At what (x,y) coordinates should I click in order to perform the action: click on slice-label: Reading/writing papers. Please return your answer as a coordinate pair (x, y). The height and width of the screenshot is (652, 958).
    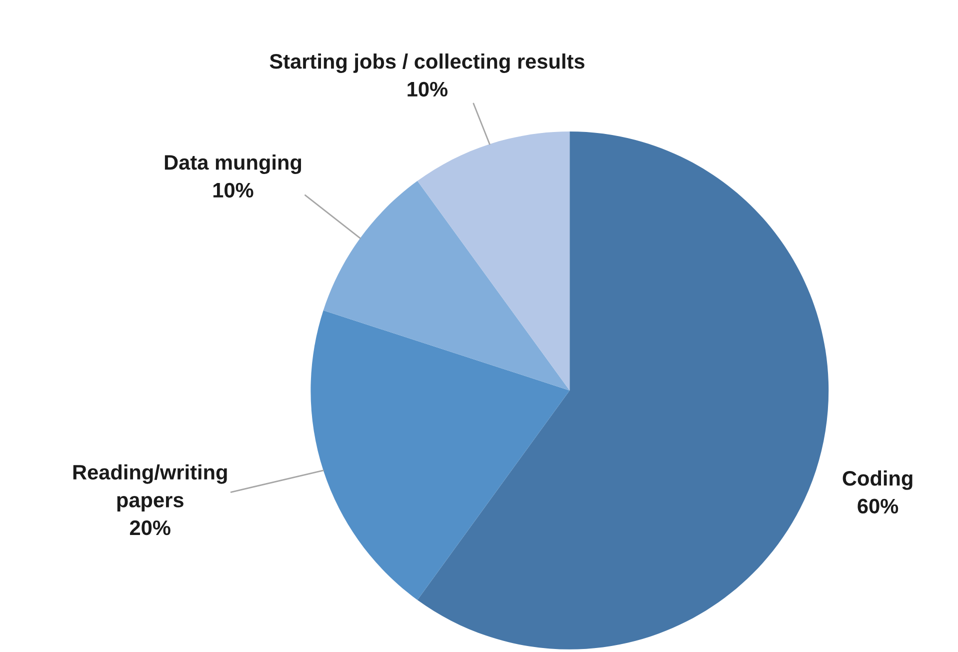
    Looking at the image, I should click on (150, 488).